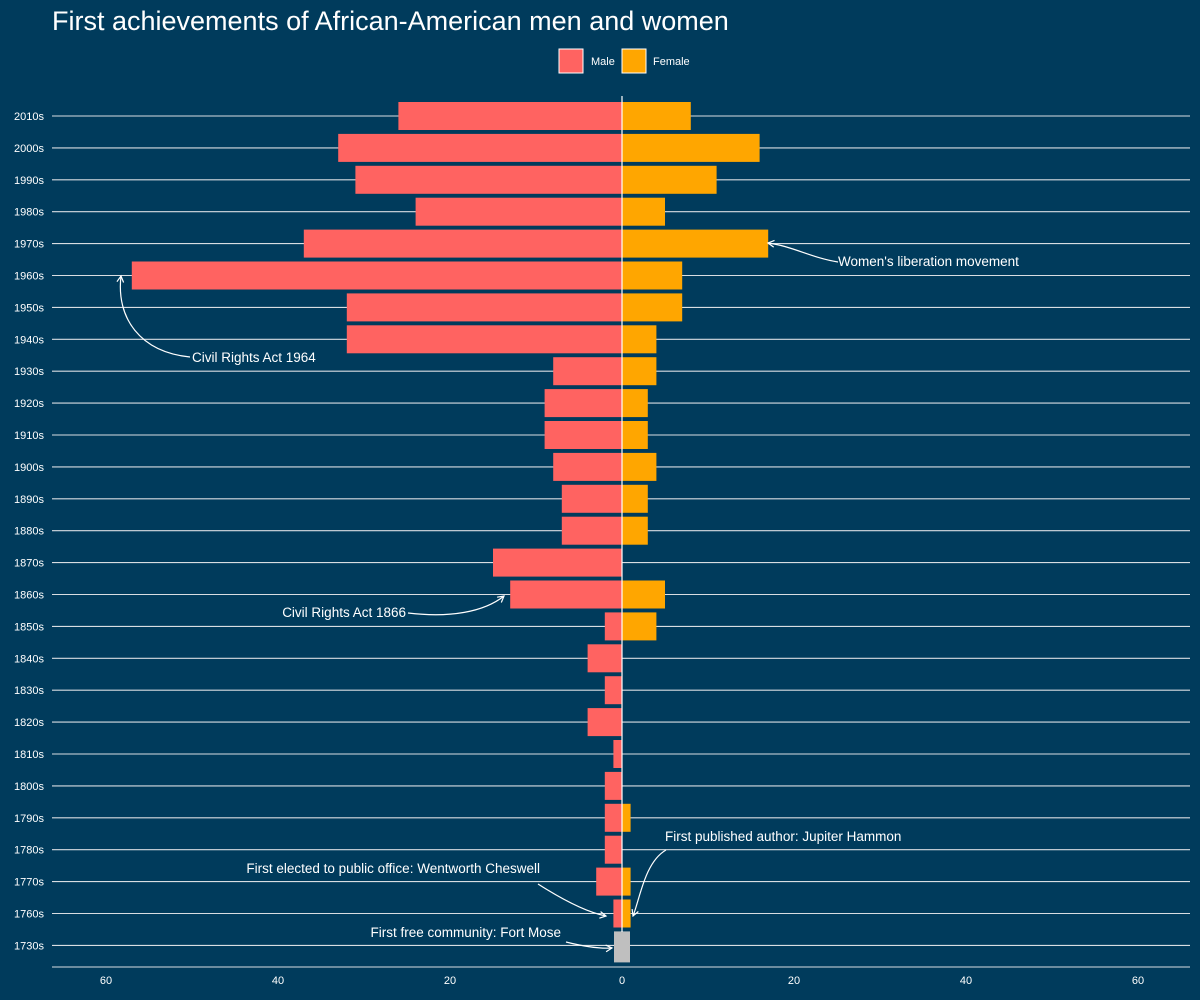 The height and width of the screenshot is (1000, 1200). What do you see at coordinates (622, 981) in the screenshot?
I see `x-tick-label: 0` at bounding box center [622, 981].